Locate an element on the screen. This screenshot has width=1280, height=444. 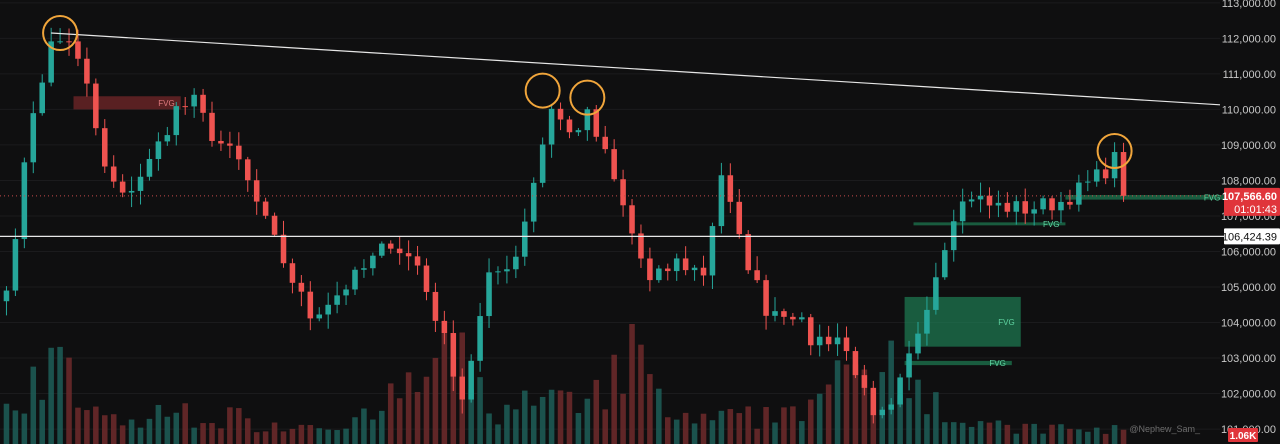
price-tick-label: 111,000.00 is located at coordinates (1249, 75).